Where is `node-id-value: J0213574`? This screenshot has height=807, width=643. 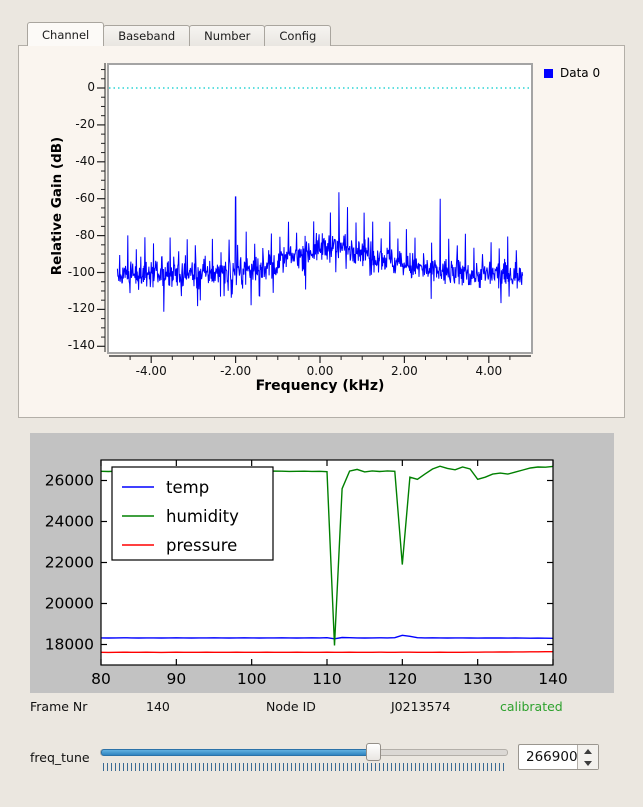 node-id-value: J0213574 is located at coordinates (421, 706).